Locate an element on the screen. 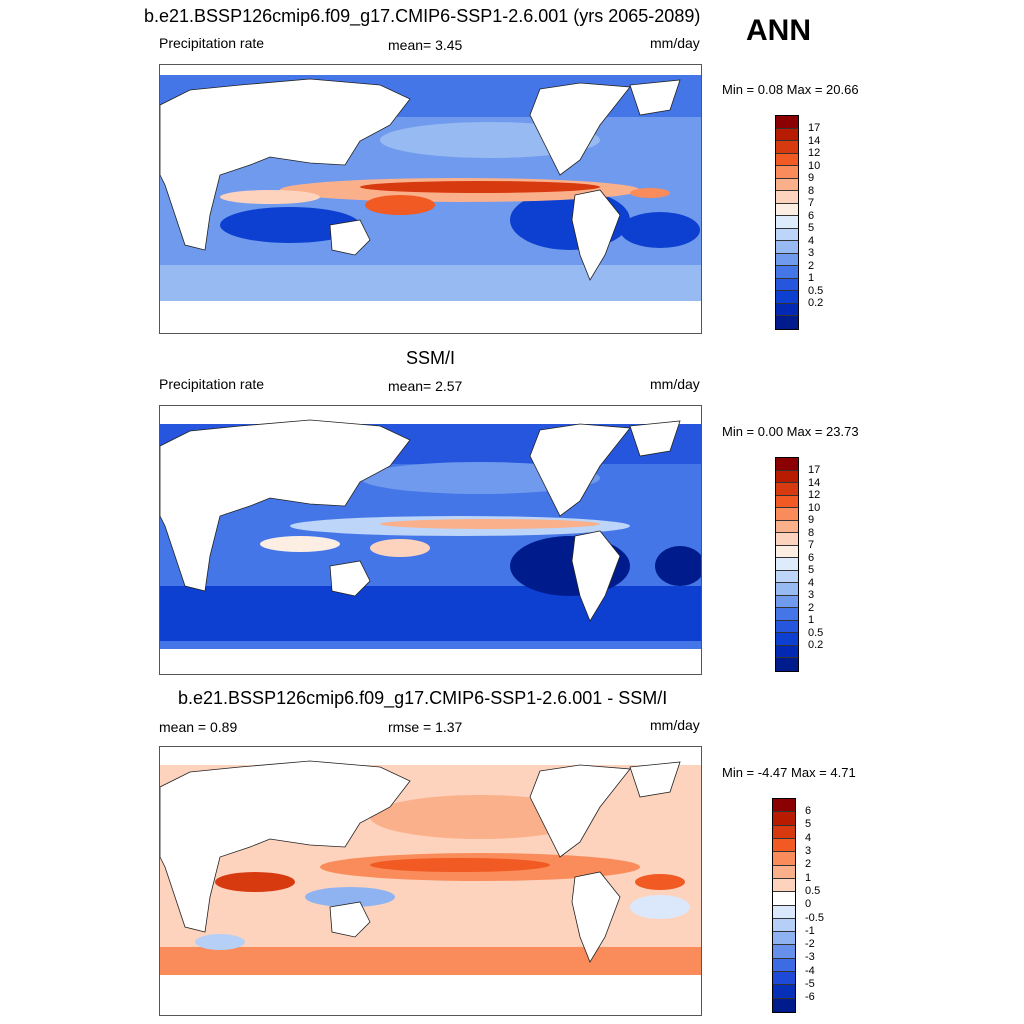 This screenshot has width=1024, height=1024. australia is located at coordinates (350, 237).